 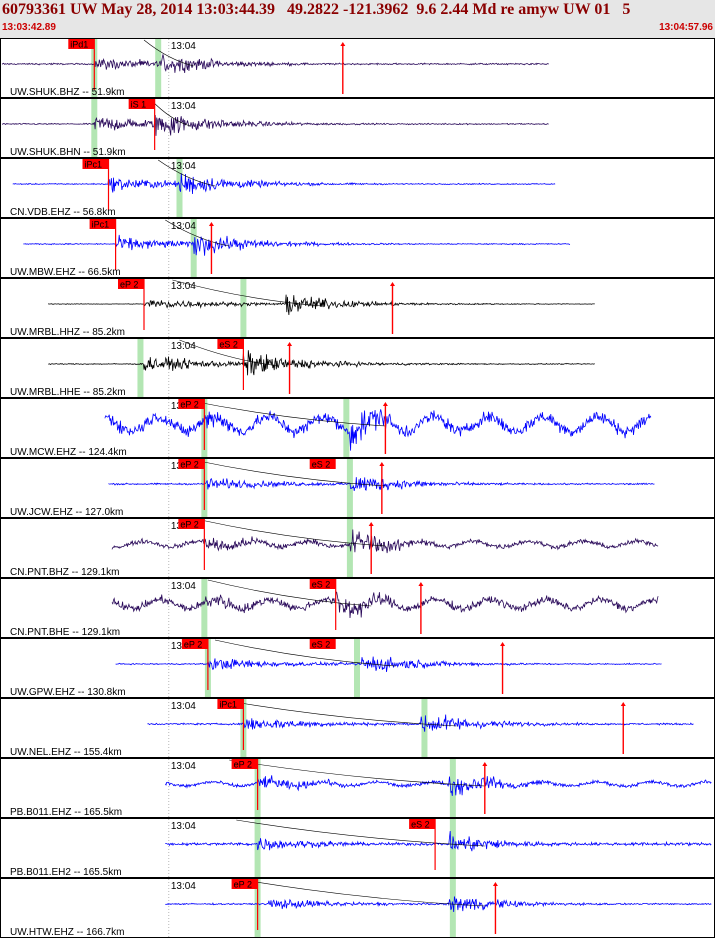 What do you see at coordinates (64, 572) in the screenshot?
I see `station-label: CN.PNT.BHZ -- 129.1km` at bounding box center [64, 572].